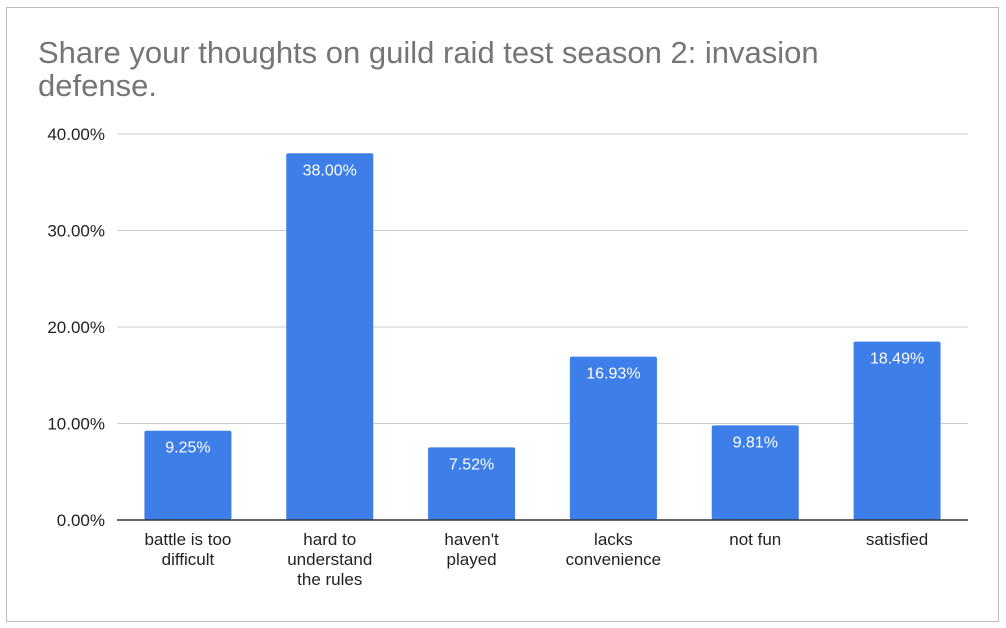  Describe the element at coordinates (613, 374) in the screenshot. I see `data-label: 16.93%` at that location.